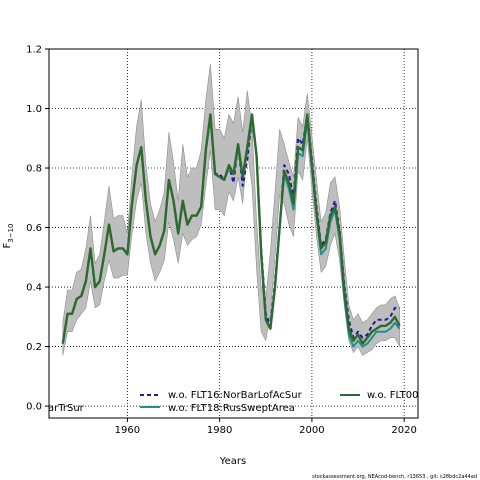  I want to click on x-tick-label: 1980, so click(219, 430).